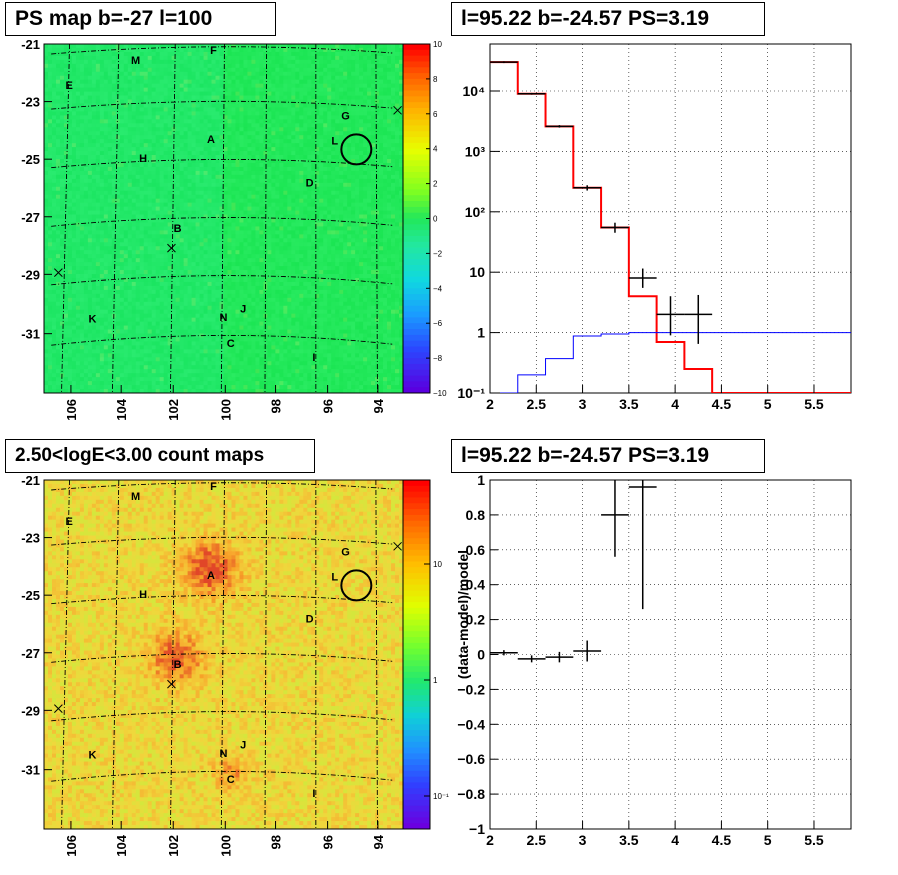 This screenshot has height=875, width=898. I want to click on x-tick-label: 100, so click(225, 846).